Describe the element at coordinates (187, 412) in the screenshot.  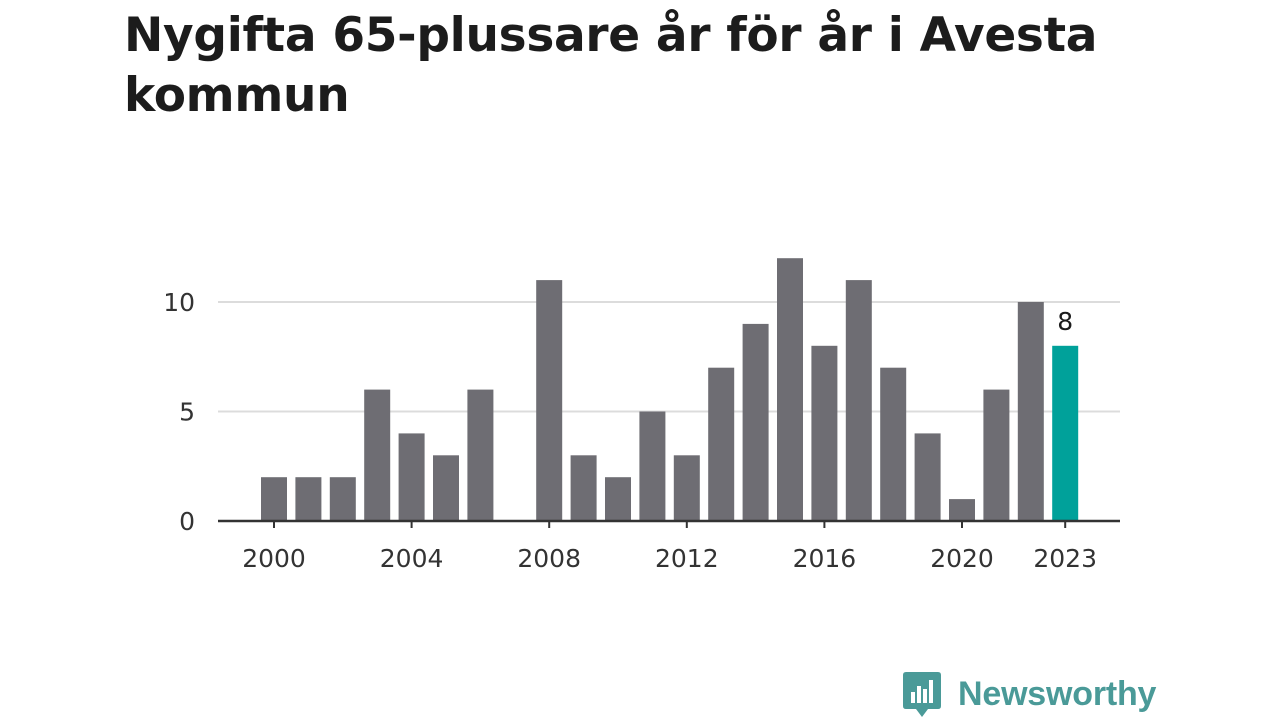
I see `y-tick-label-5: 5` at that location.